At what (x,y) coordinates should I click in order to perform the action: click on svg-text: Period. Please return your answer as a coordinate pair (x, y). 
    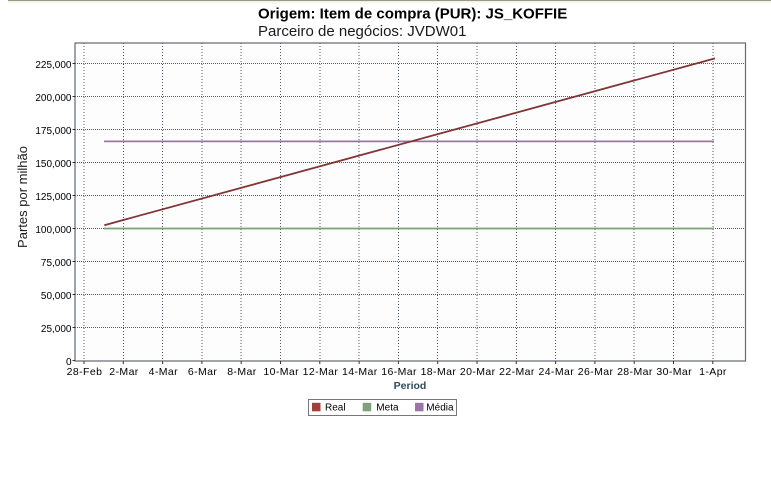
    Looking at the image, I should click on (410, 386).